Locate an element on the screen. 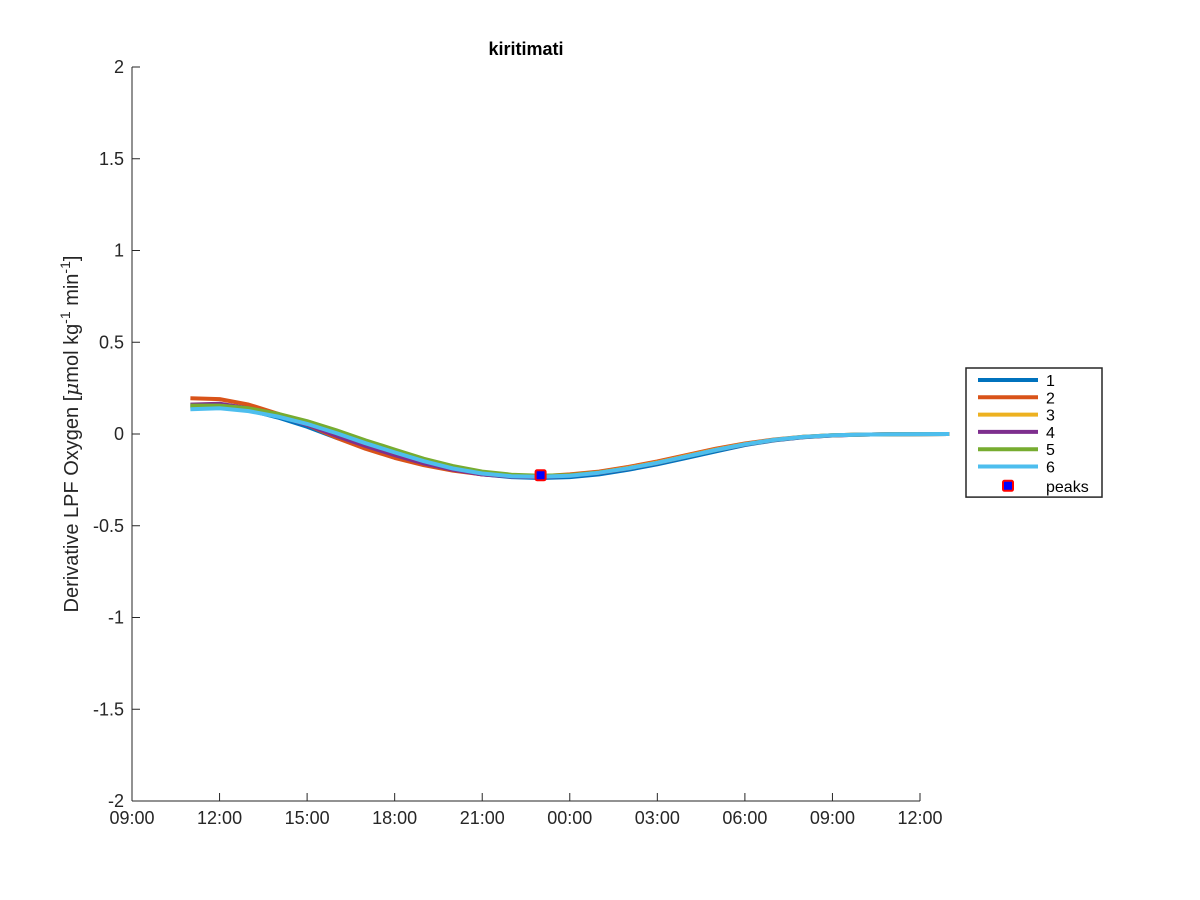 This screenshot has height=900, width=1200. x-tick-label: 06:00 is located at coordinates (744, 818).